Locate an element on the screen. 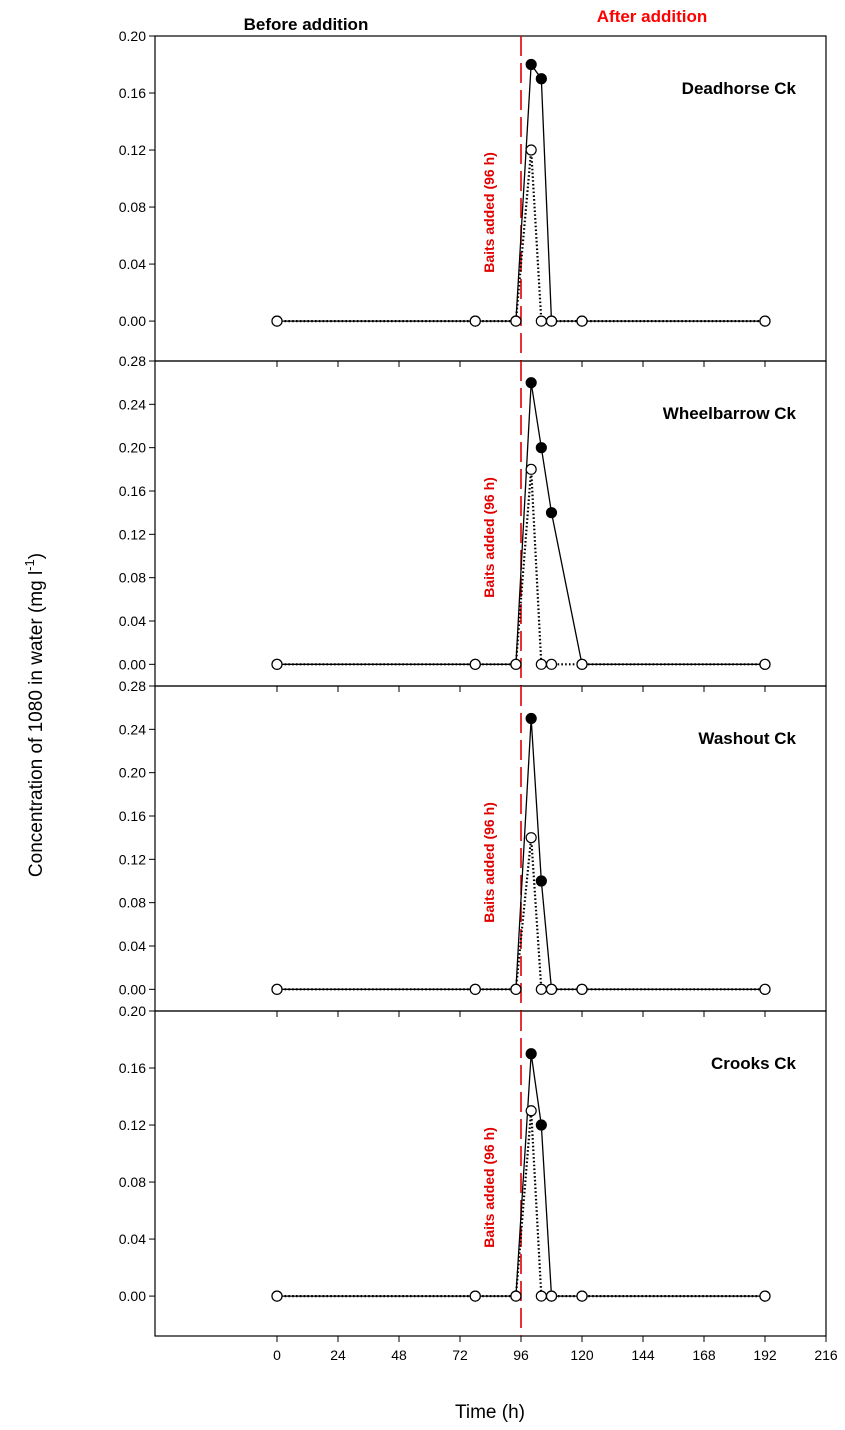 The image size is (845, 1430). x-tick-label: 72 is located at coordinates (460, 1355).